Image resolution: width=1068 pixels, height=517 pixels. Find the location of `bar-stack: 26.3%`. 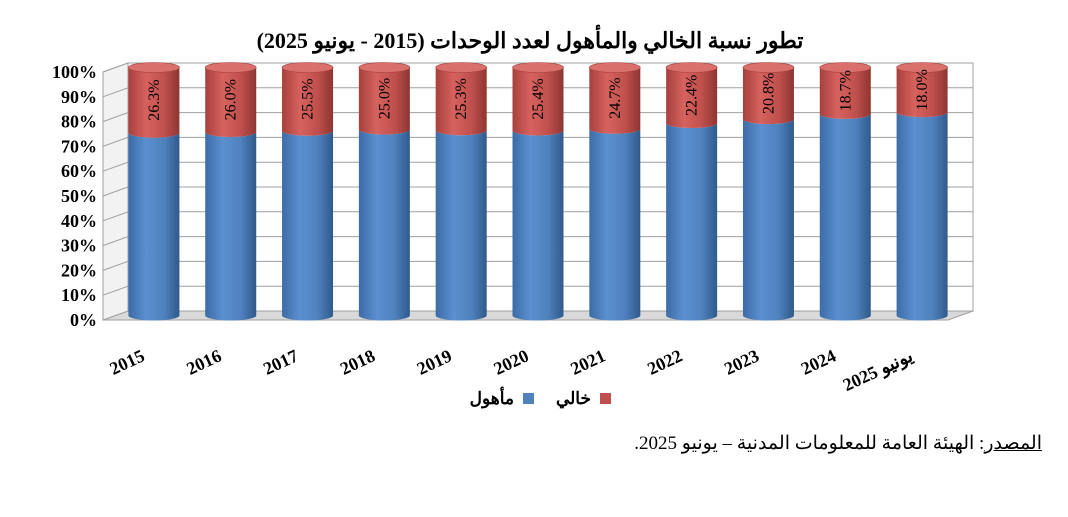

bar-stack: 26.3% is located at coordinates (154, 191).